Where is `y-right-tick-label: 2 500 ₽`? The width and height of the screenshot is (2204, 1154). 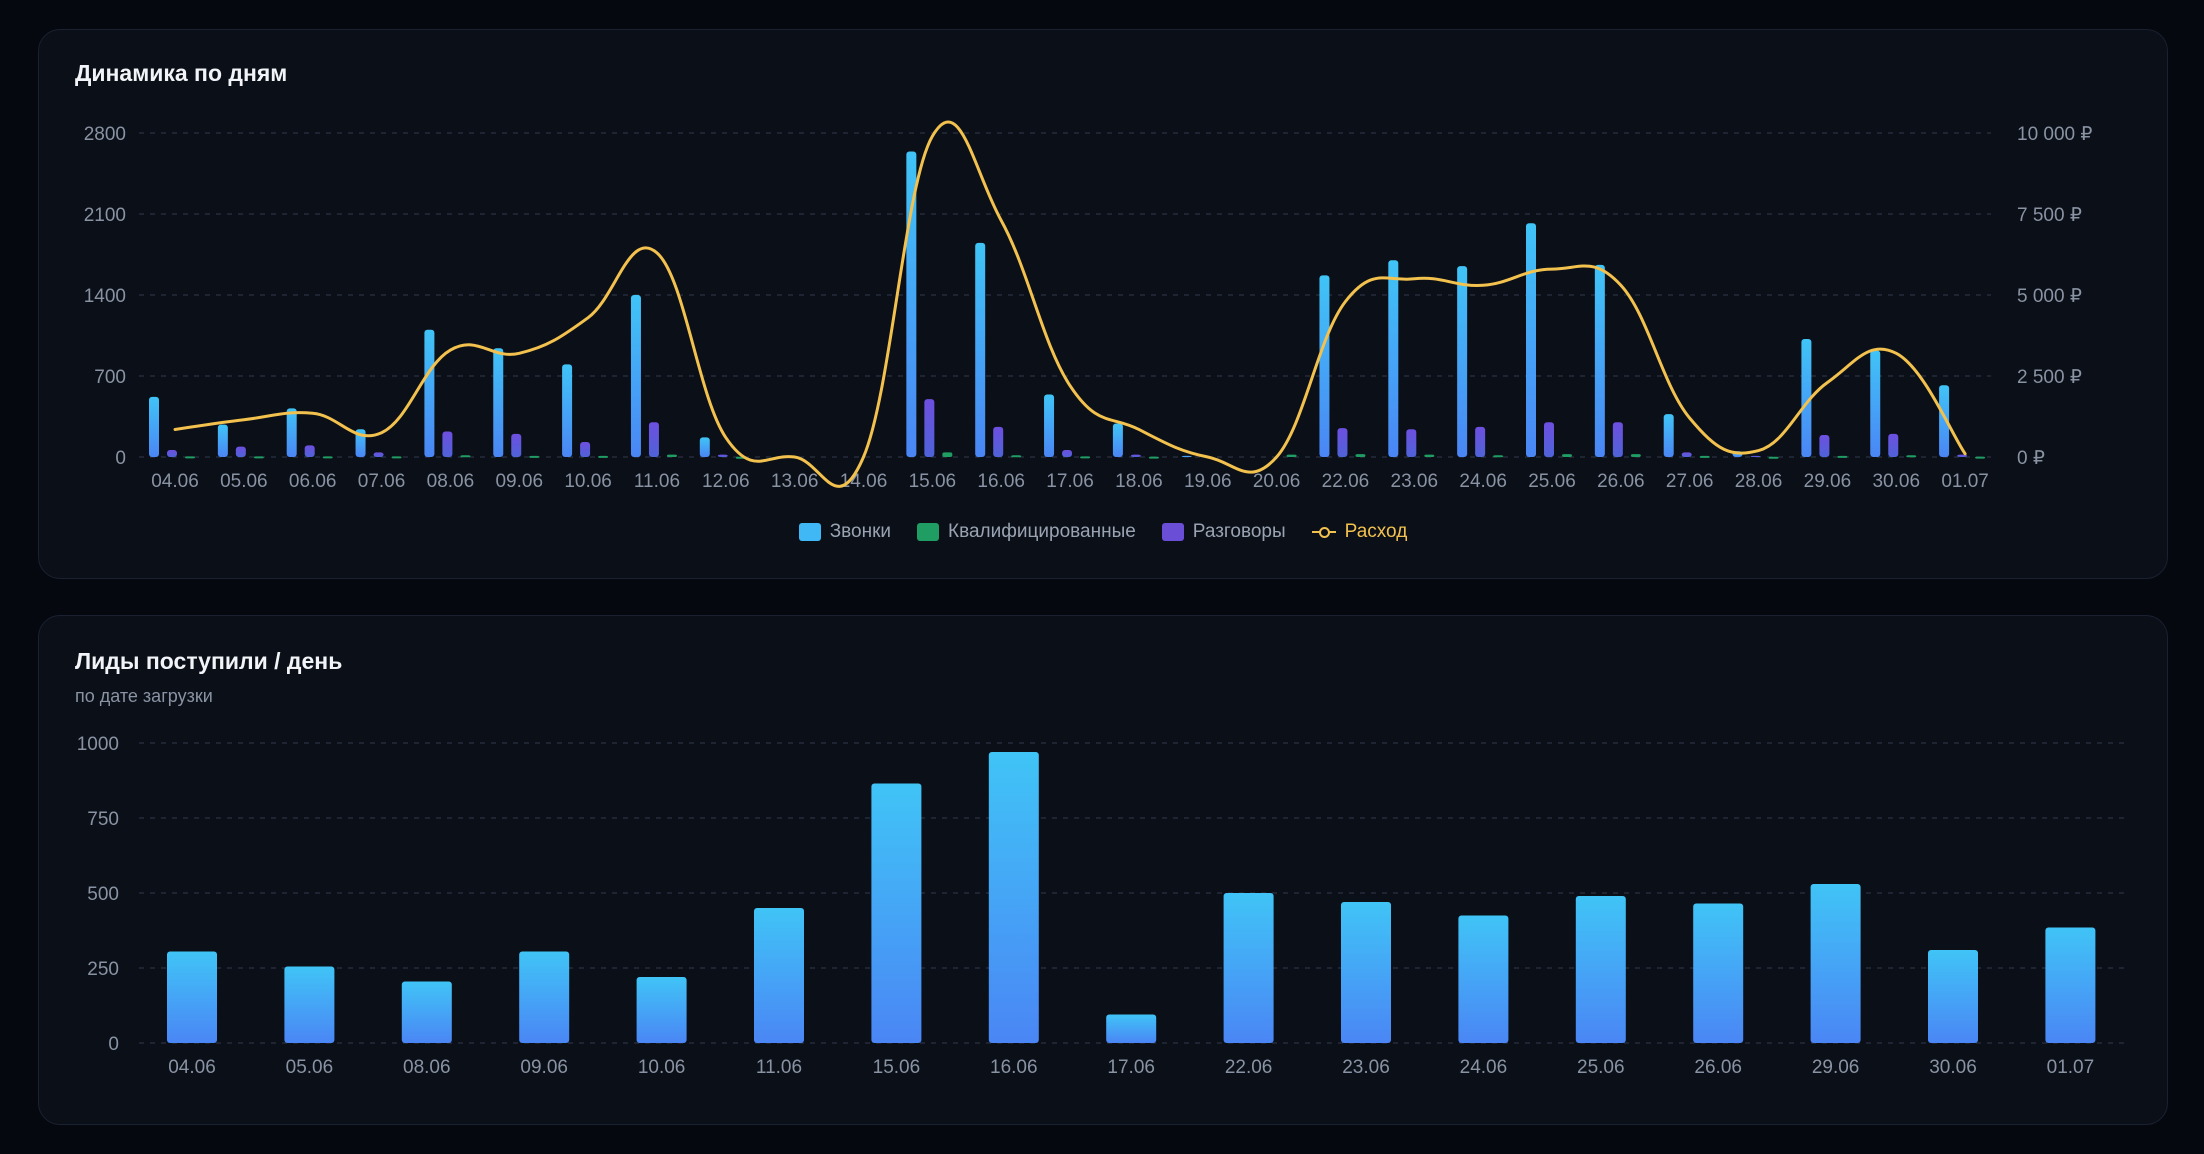 y-right-tick-label: 2 500 ₽ is located at coordinates (2049, 377).